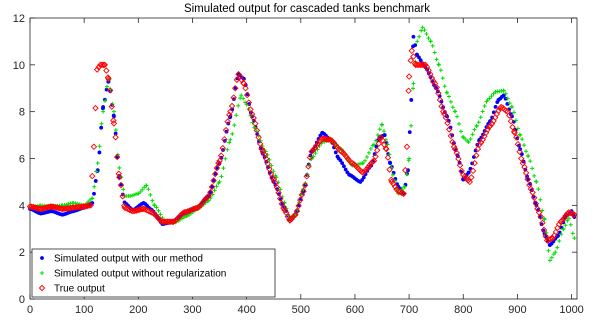  What do you see at coordinates (84, 310) in the screenshot?
I see `x-tick-label: 100` at bounding box center [84, 310].